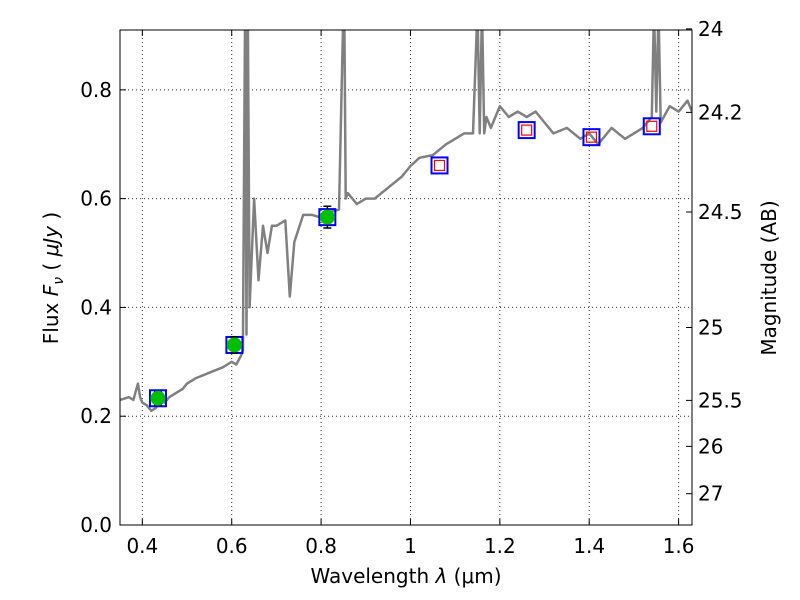 The image size is (800, 600). I want to click on right-tick-label: 25, so click(710, 328).